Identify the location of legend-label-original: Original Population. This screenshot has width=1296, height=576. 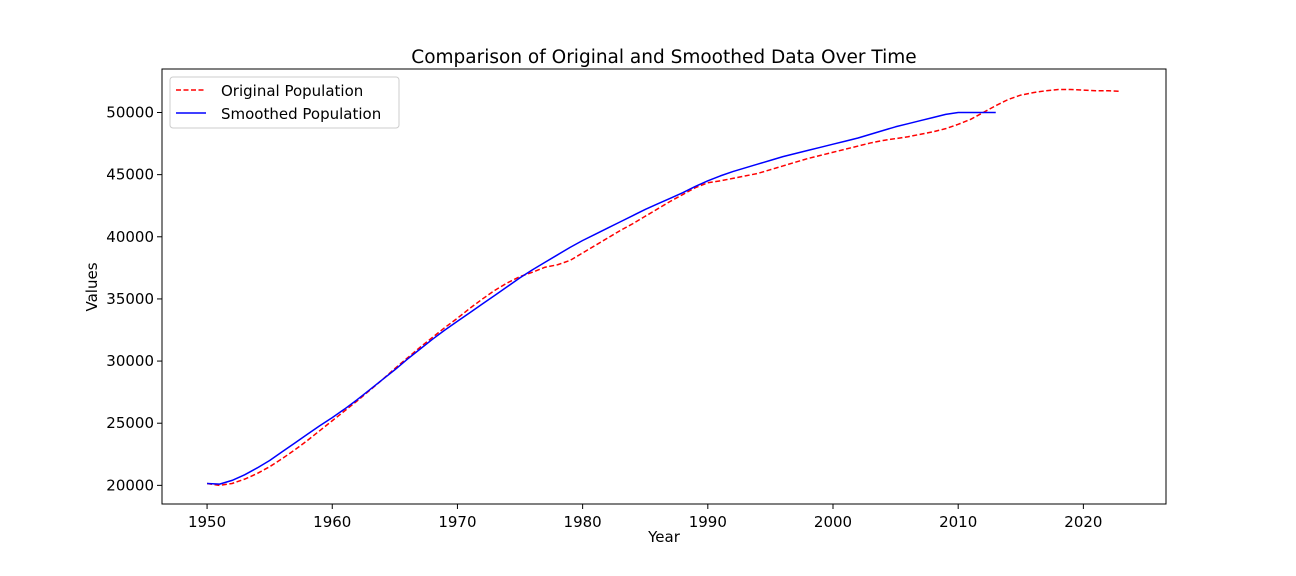
(292, 91).